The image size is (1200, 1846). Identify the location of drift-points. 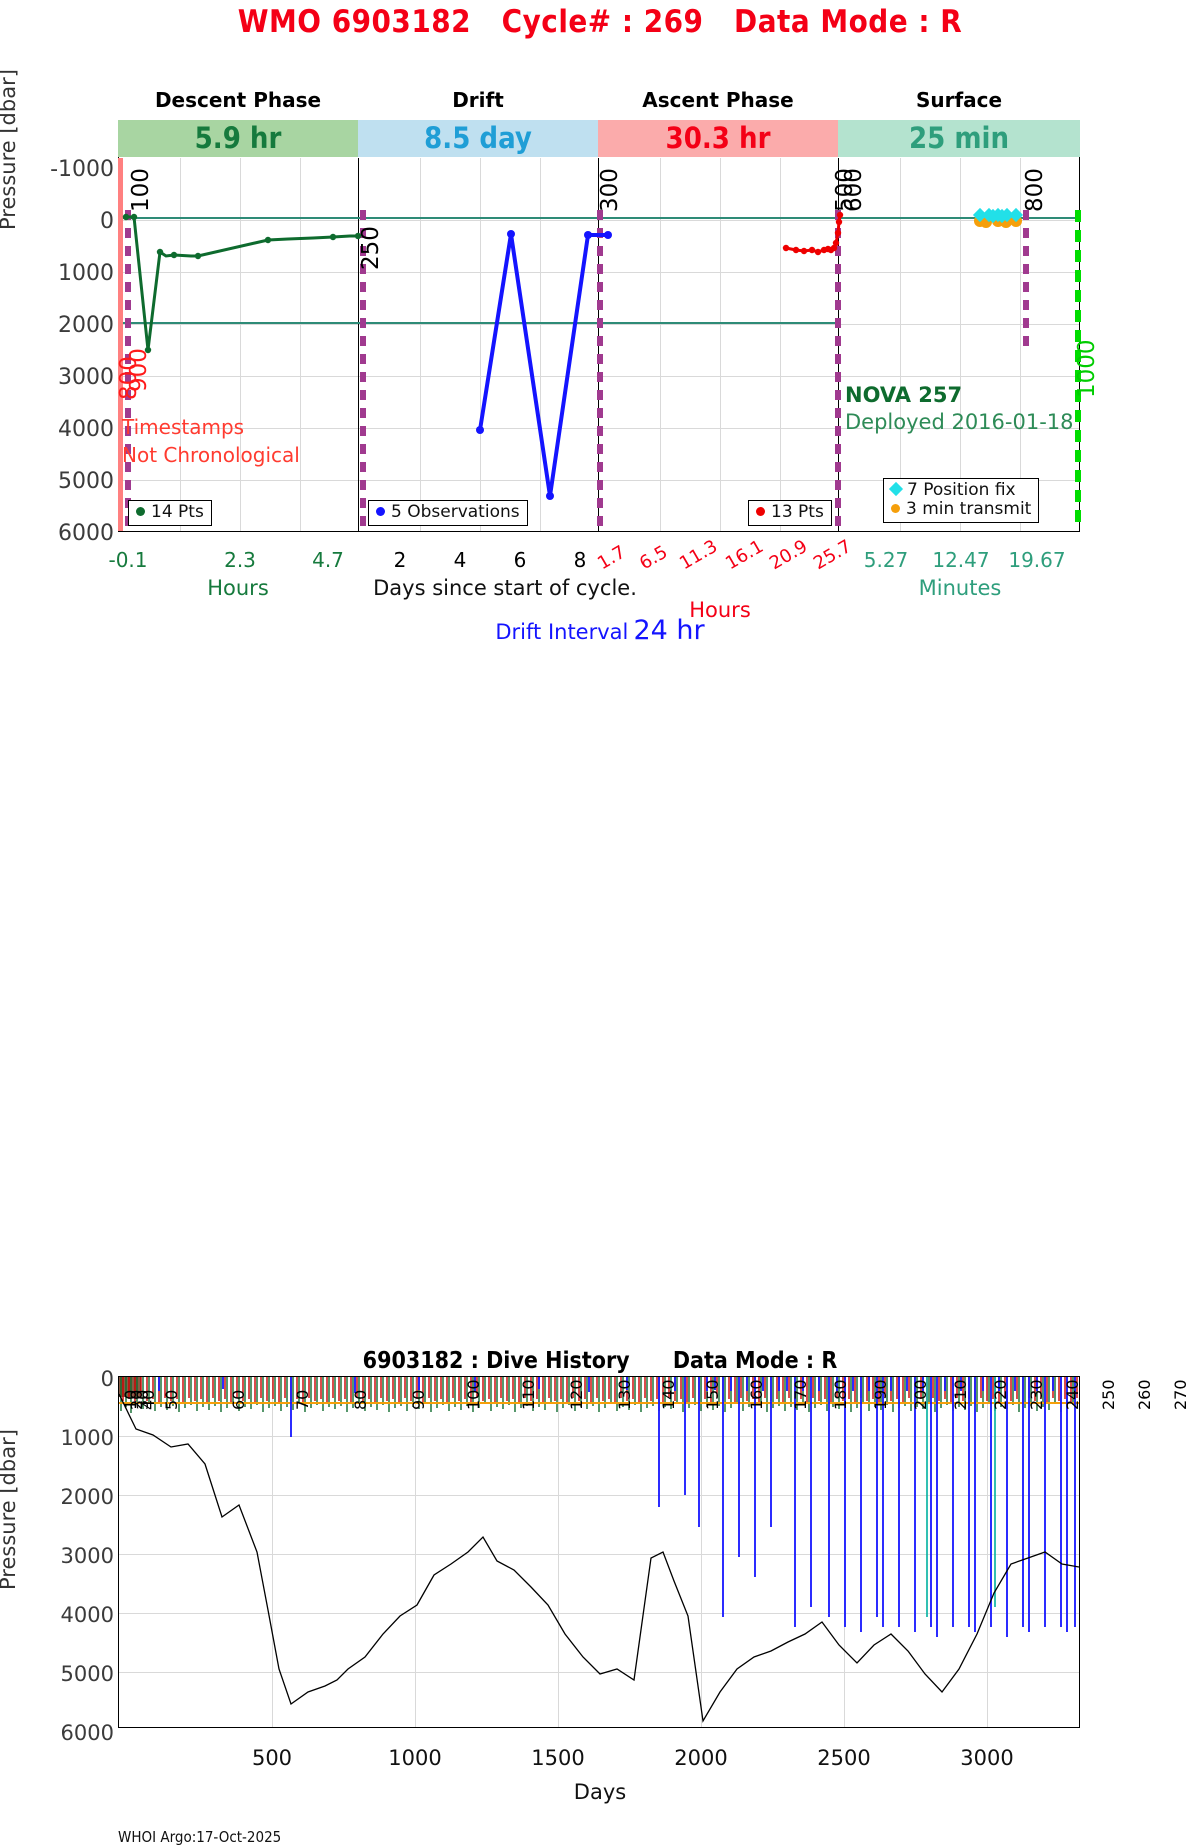
(544, 365).